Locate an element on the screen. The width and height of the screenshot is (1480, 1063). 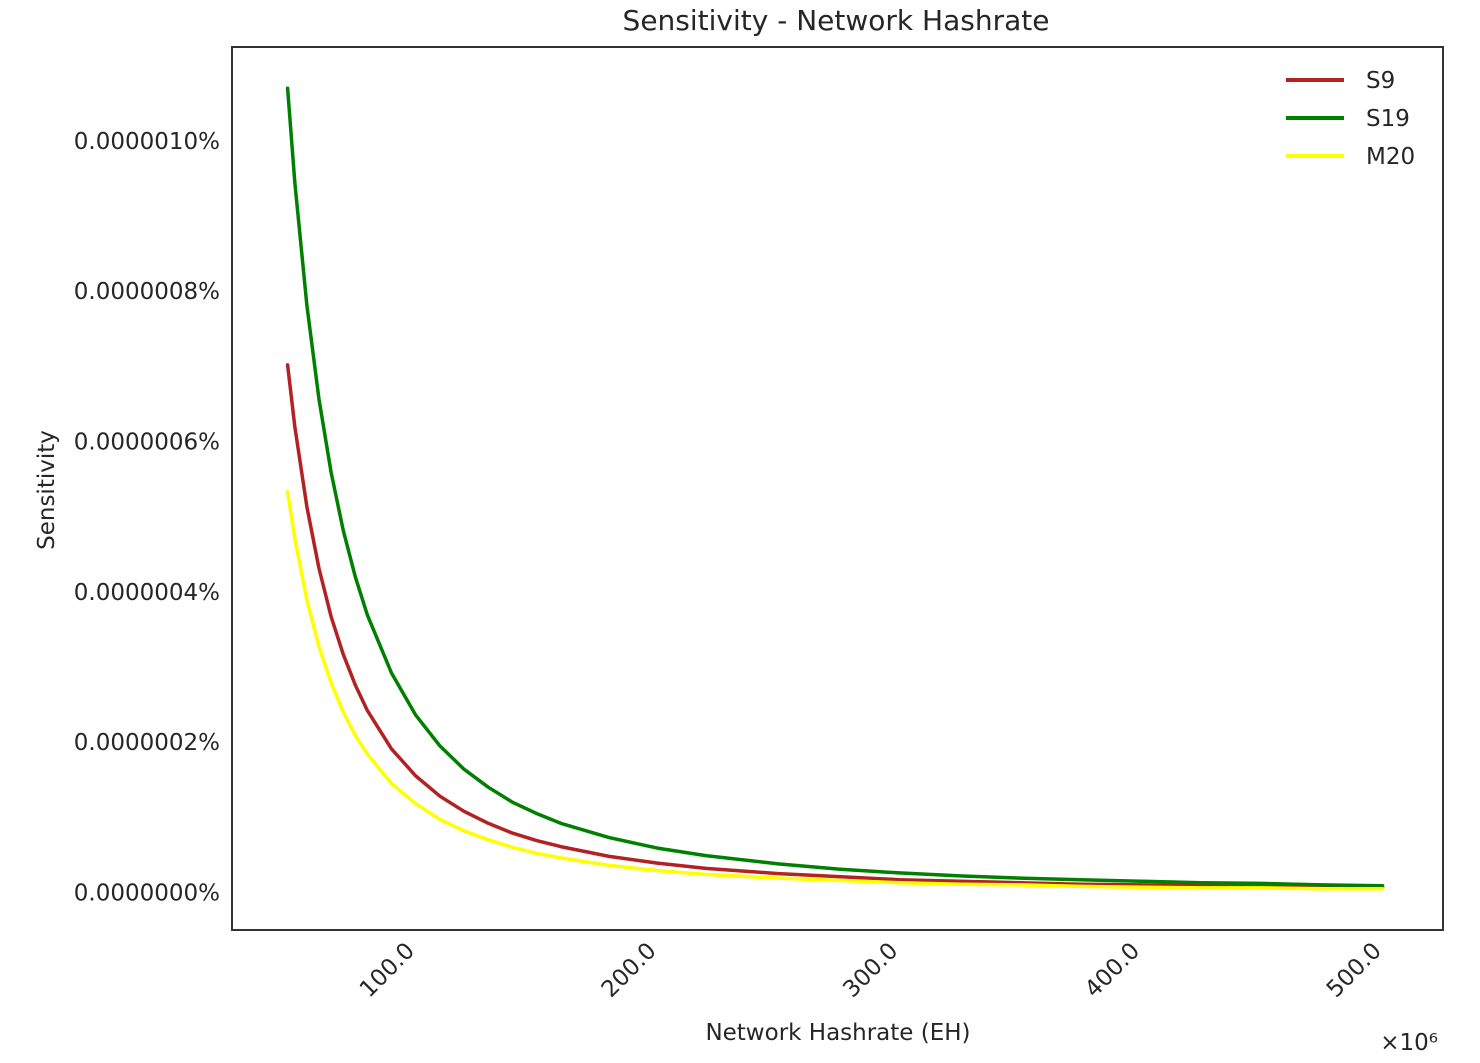
y-axis-title: Sensitivity is located at coordinates (47, 490).